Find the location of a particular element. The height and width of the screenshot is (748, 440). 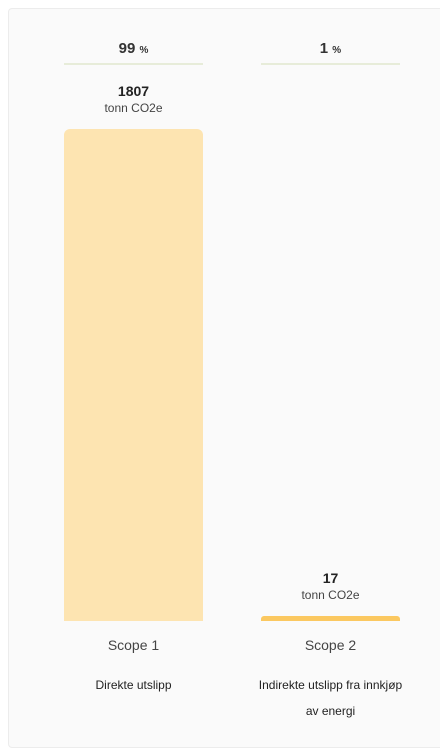

description: Direkte utslipp is located at coordinates (133, 685).